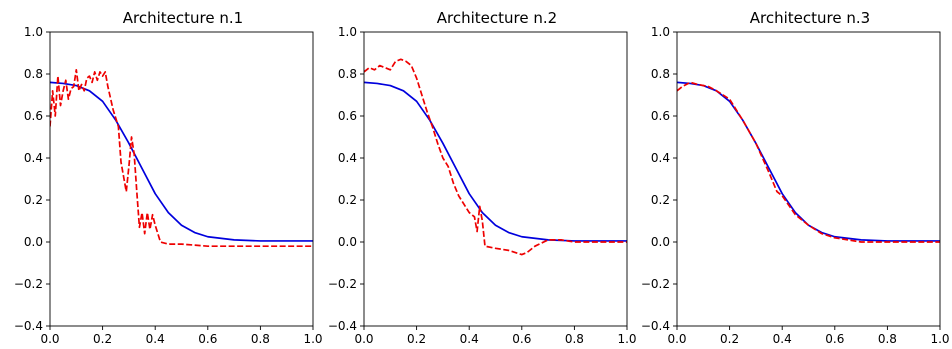  What do you see at coordinates (183, 18) in the screenshot?
I see `chart-title: Architecture n.1` at bounding box center [183, 18].